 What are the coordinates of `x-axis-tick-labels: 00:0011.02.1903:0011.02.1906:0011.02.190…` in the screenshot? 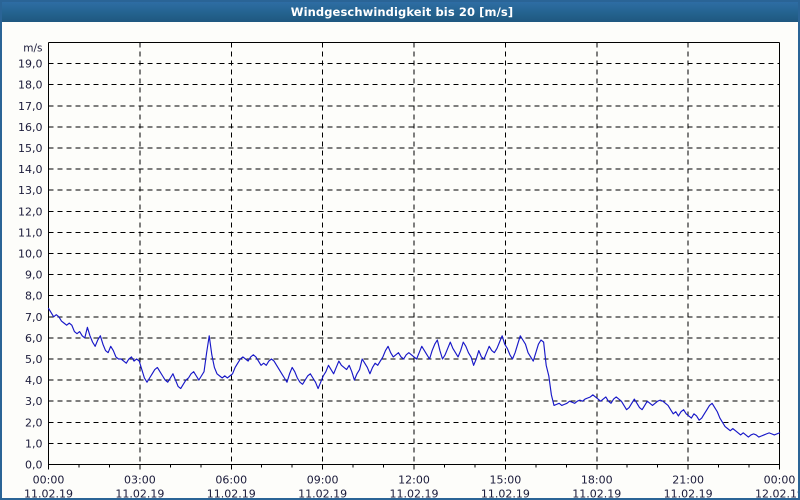 It's located at (411, 486).